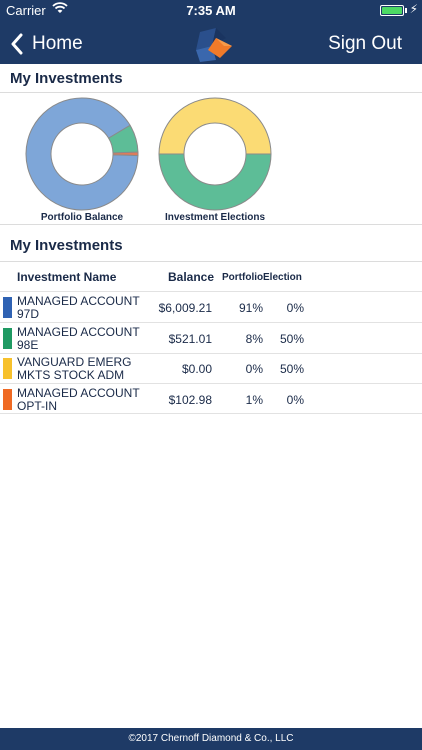 The image size is (422, 750). Describe the element at coordinates (211, 739) in the screenshot. I see `footer-copyright: ©2017 Chernoff Diamond & Co., LLC` at that location.